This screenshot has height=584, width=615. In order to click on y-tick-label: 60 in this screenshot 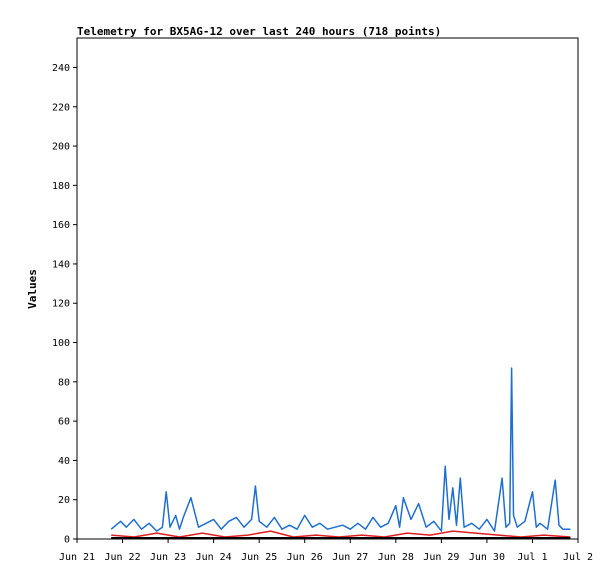, I will do `click(64, 422)`.